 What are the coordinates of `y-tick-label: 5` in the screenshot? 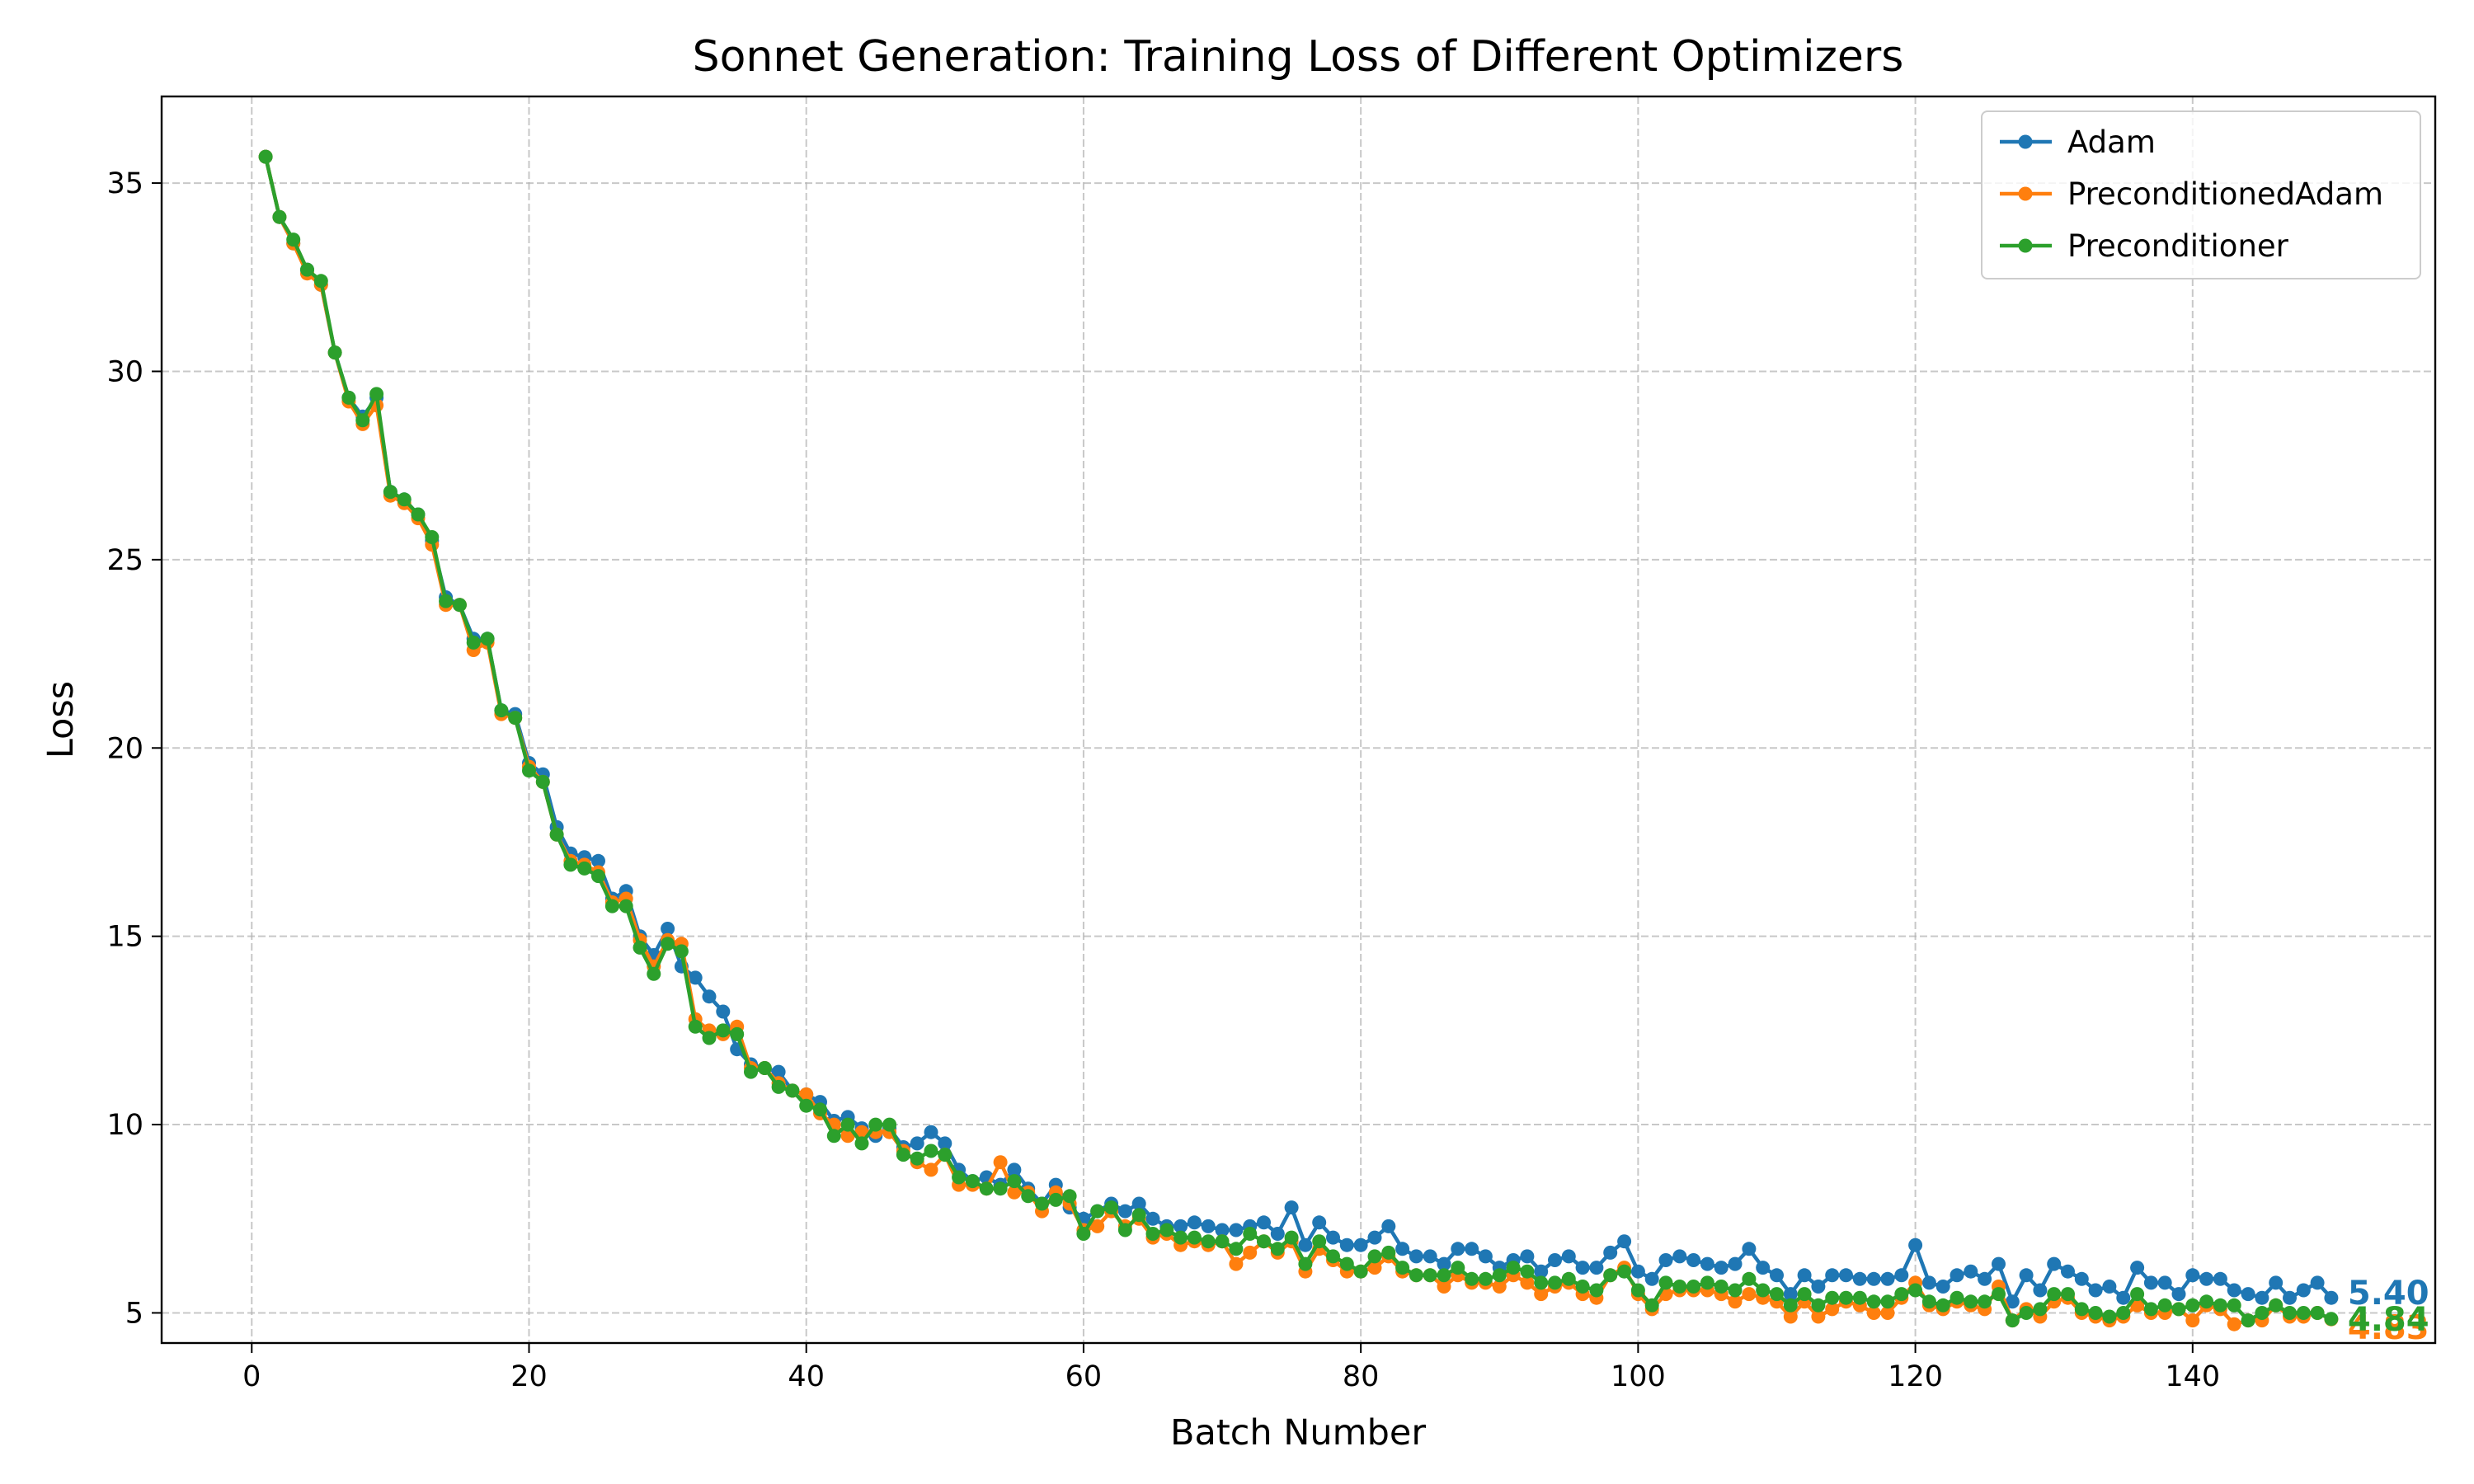 It's located at (134, 1313).